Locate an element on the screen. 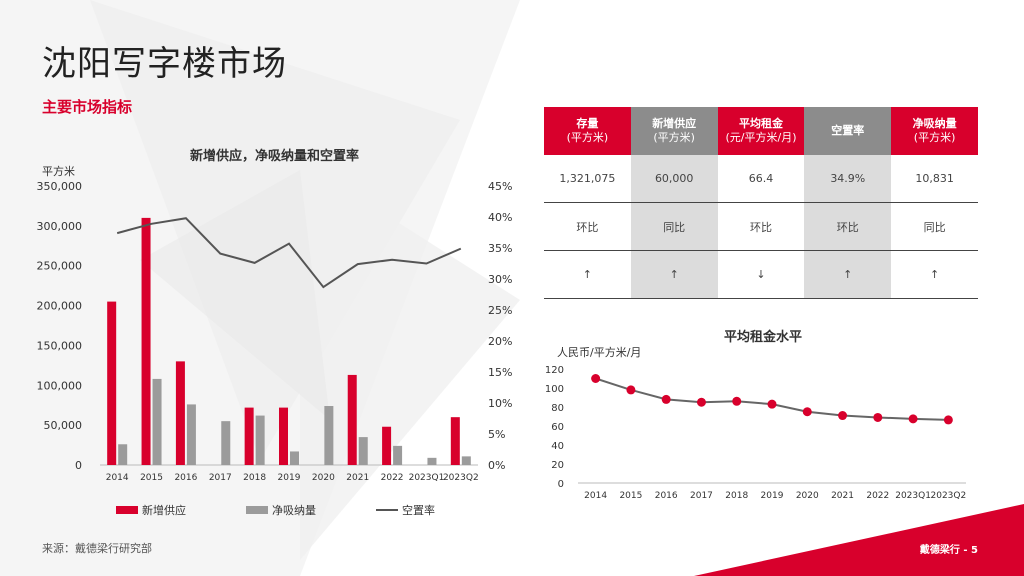 The image size is (1024, 576). kpi-value-net-absorption: 10,831 is located at coordinates (934, 179).